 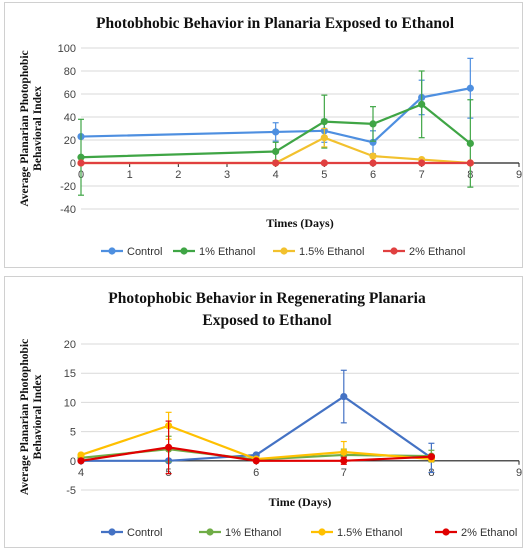 What do you see at coordinates (178, 175) in the screenshot?
I see `x-tick-label: 2` at bounding box center [178, 175].